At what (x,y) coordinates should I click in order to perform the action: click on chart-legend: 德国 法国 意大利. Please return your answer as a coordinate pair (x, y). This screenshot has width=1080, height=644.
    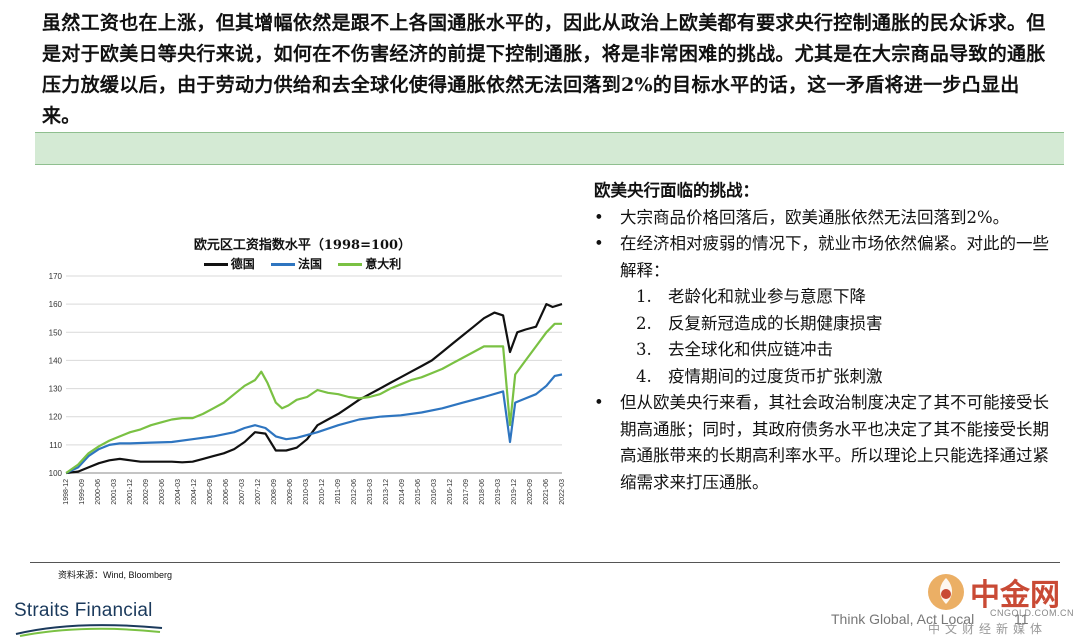
    Looking at the image, I should click on (302, 263).